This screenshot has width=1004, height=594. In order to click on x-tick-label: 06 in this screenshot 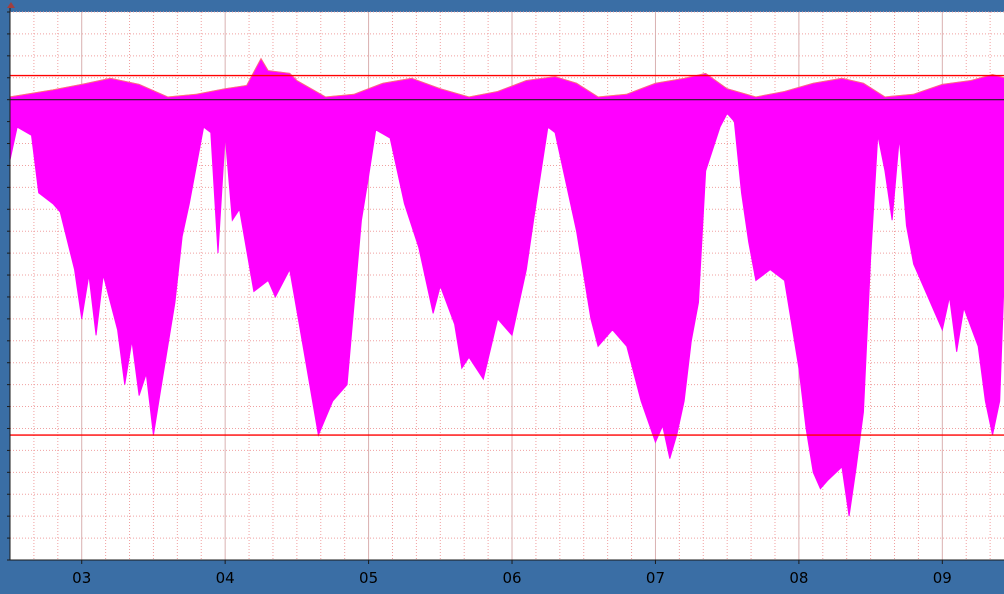, I will do `click(511, 578)`.